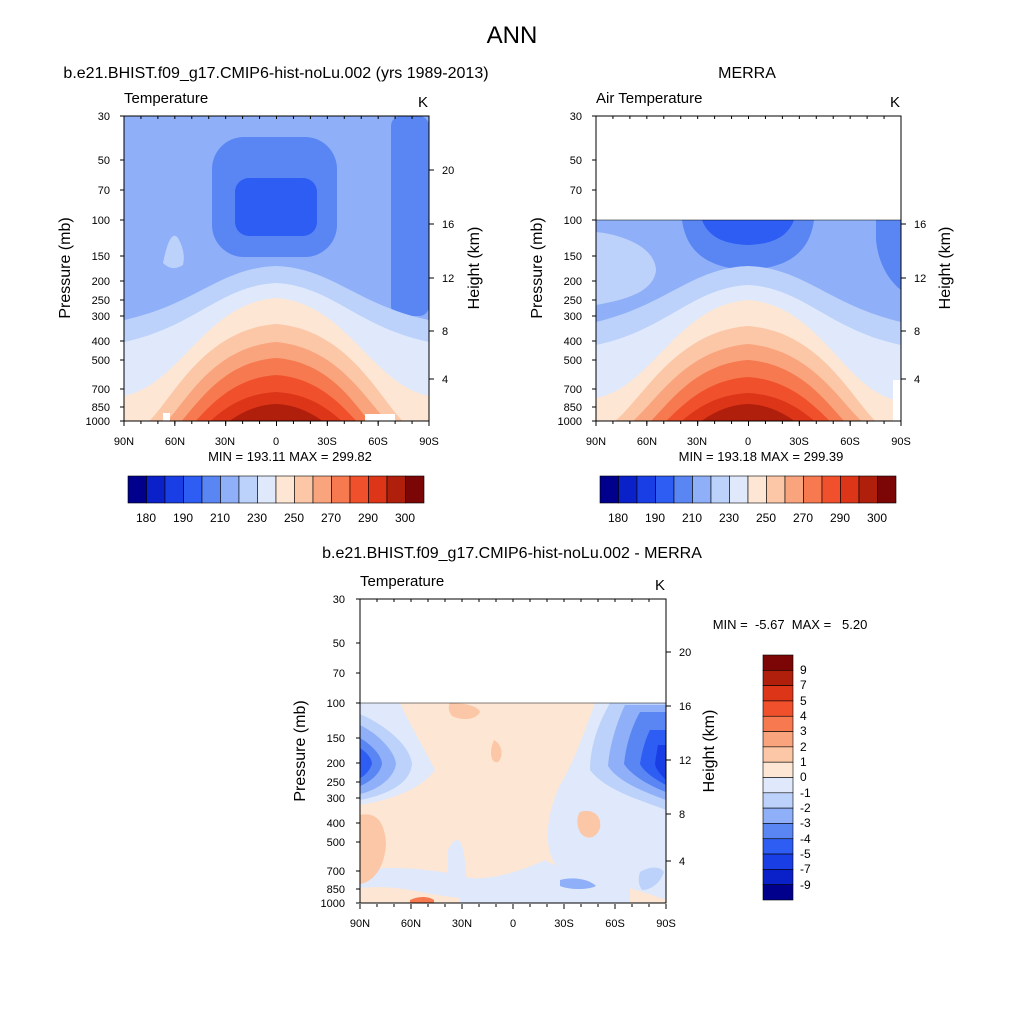 This screenshot has width=1024, height=1024. I want to click on difference-contour-field, so click(513, 803).